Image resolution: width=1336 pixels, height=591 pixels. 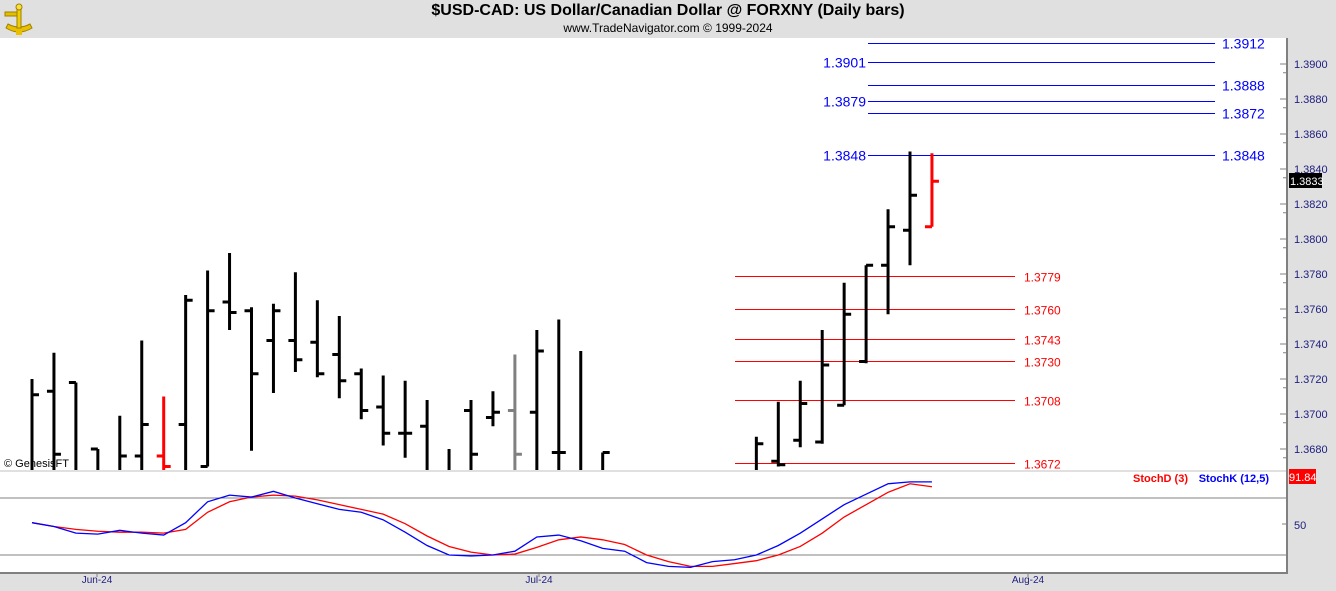 What do you see at coordinates (1160, 479) in the screenshot?
I see `legend-stochd: StochD (3)` at bounding box center [1160, 479].